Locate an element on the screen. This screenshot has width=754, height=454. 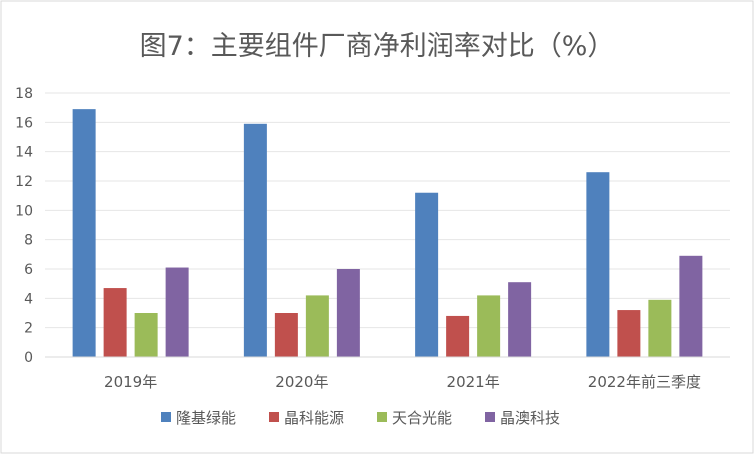
legend-label: 晶澳科技 is located at coordinates (530, 418).